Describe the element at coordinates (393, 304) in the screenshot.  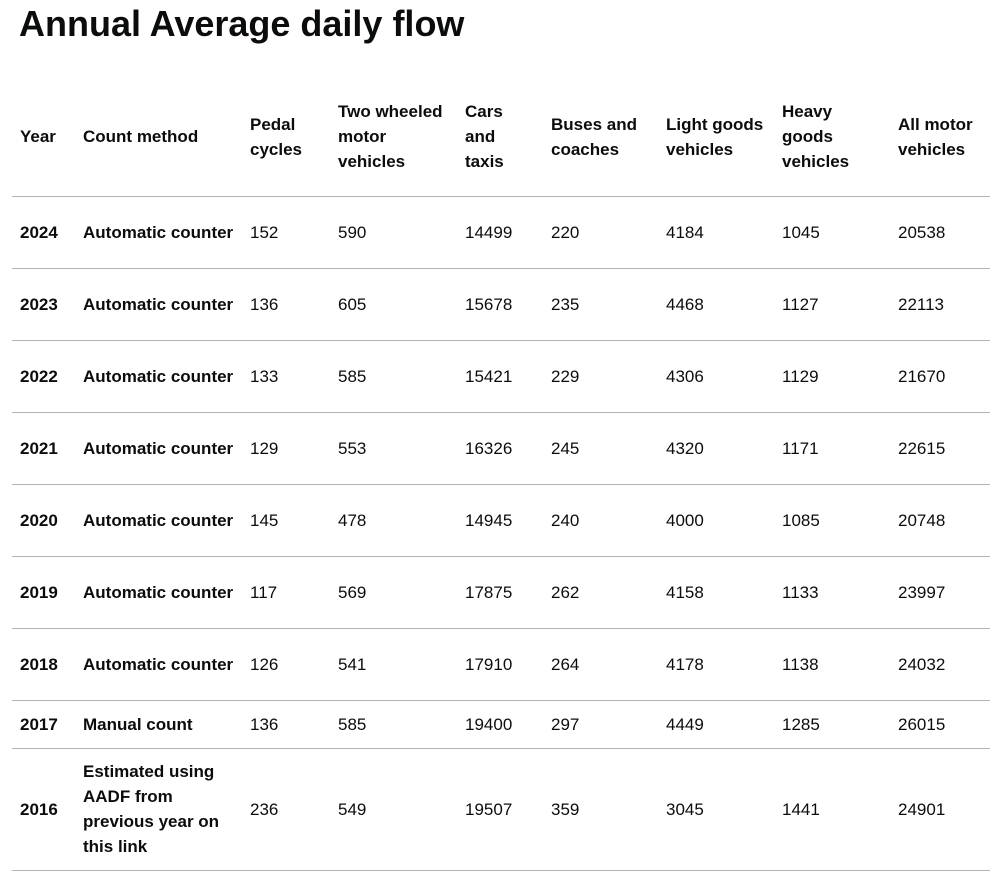
I see `two-wheeled-cell: 605` at that location.